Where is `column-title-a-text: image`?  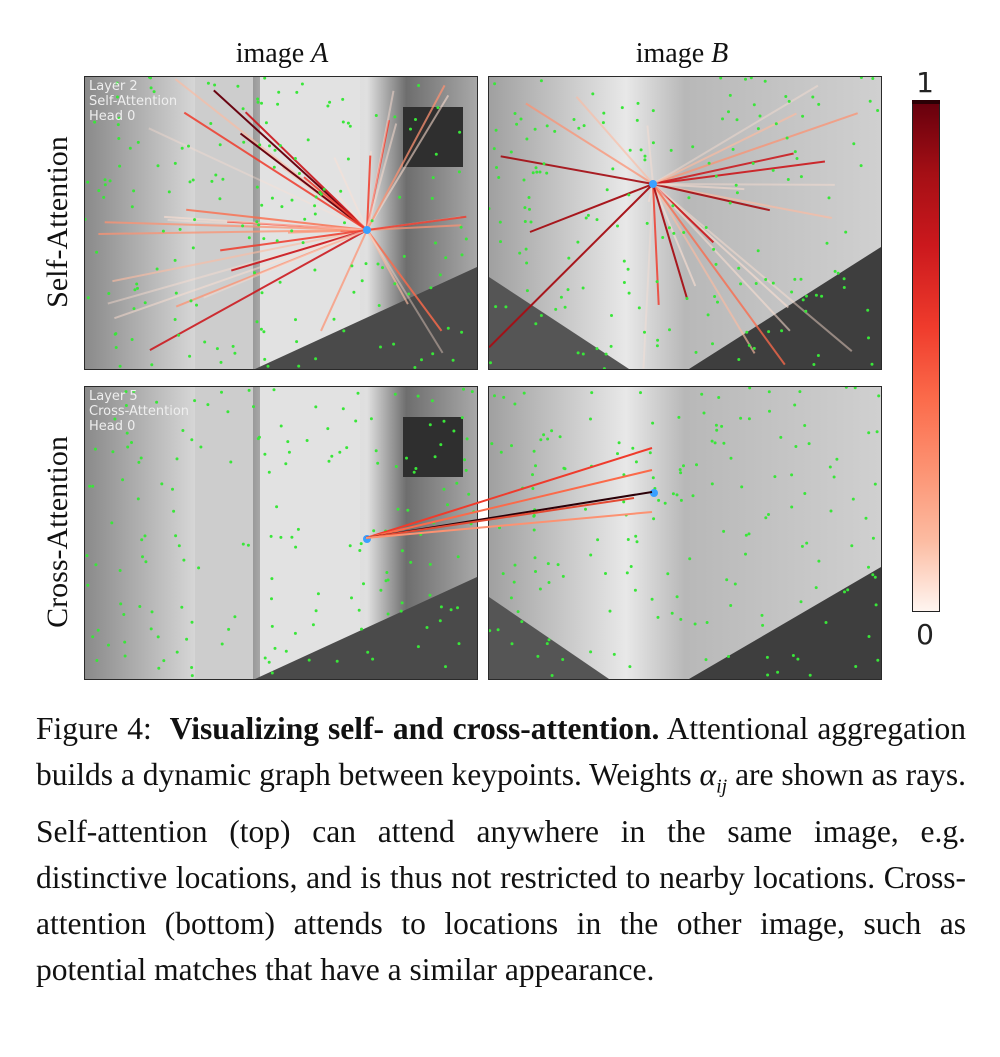 column-title-a-text: image is located at coordinates (273, 53).